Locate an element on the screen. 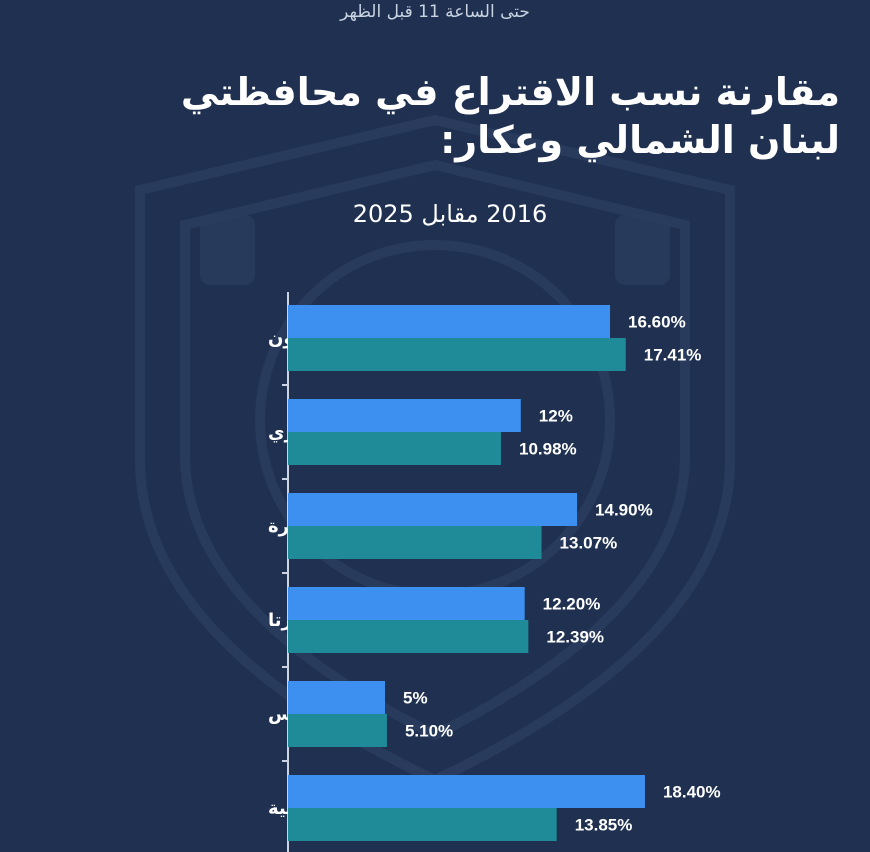 This screenshot has height=852, width=870. data-label: 16.60% is located at coordinates (657, 322).